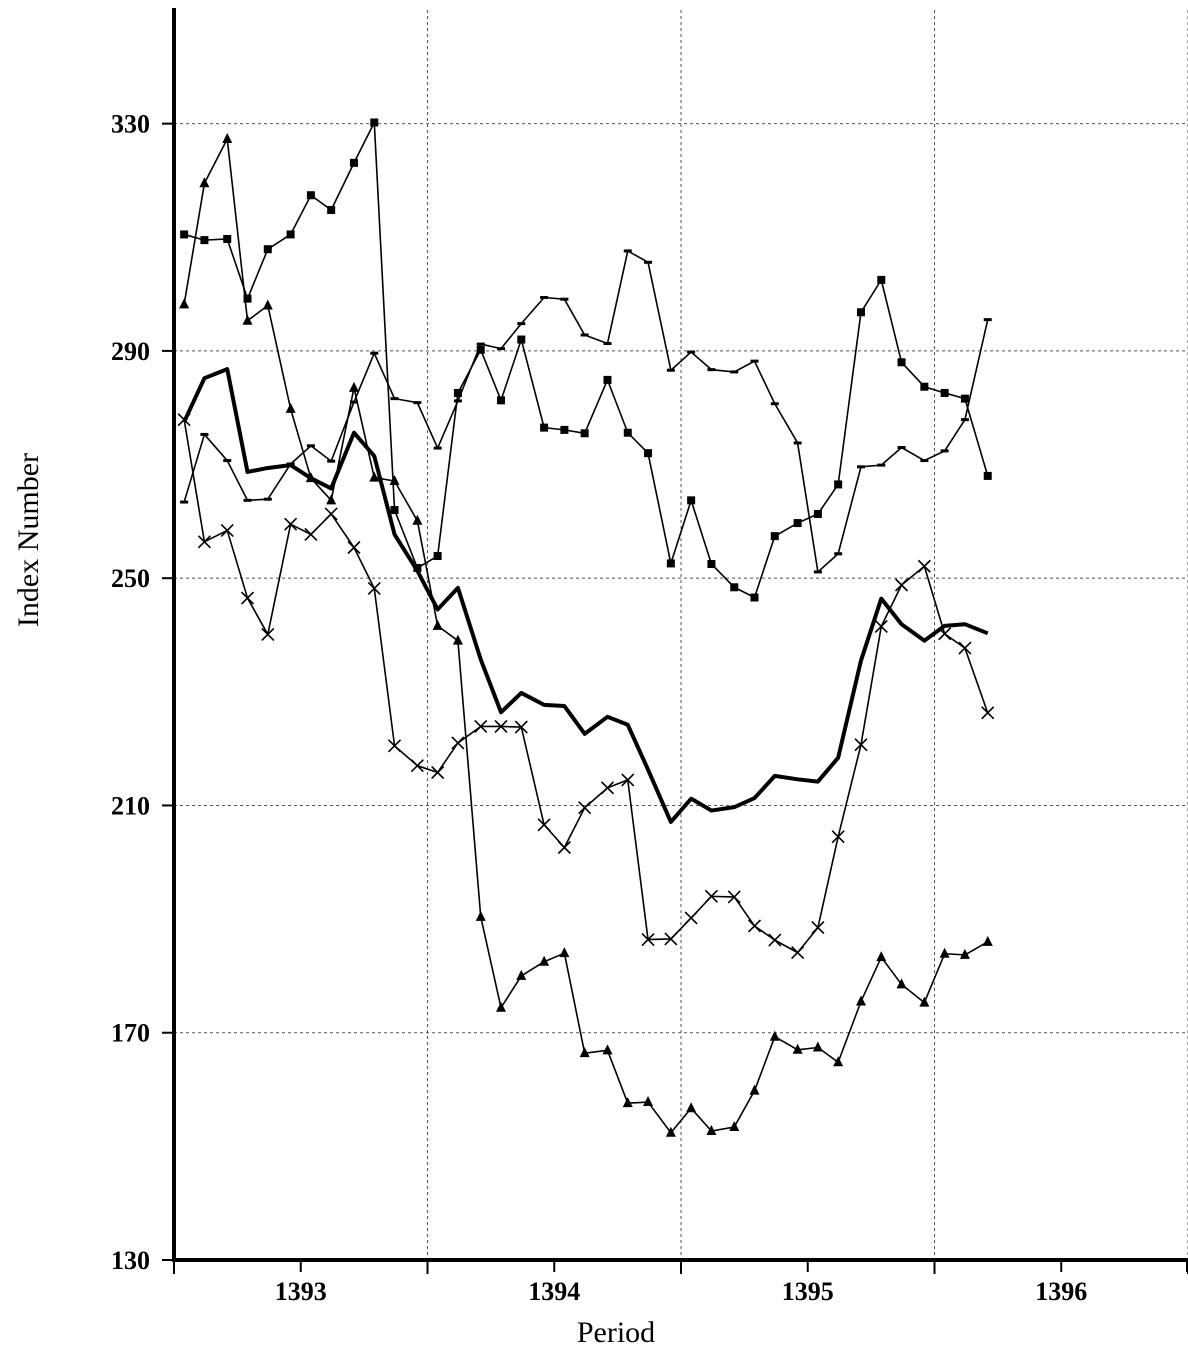  I want to click on y-tick-label: 130, so click(130, 1260).